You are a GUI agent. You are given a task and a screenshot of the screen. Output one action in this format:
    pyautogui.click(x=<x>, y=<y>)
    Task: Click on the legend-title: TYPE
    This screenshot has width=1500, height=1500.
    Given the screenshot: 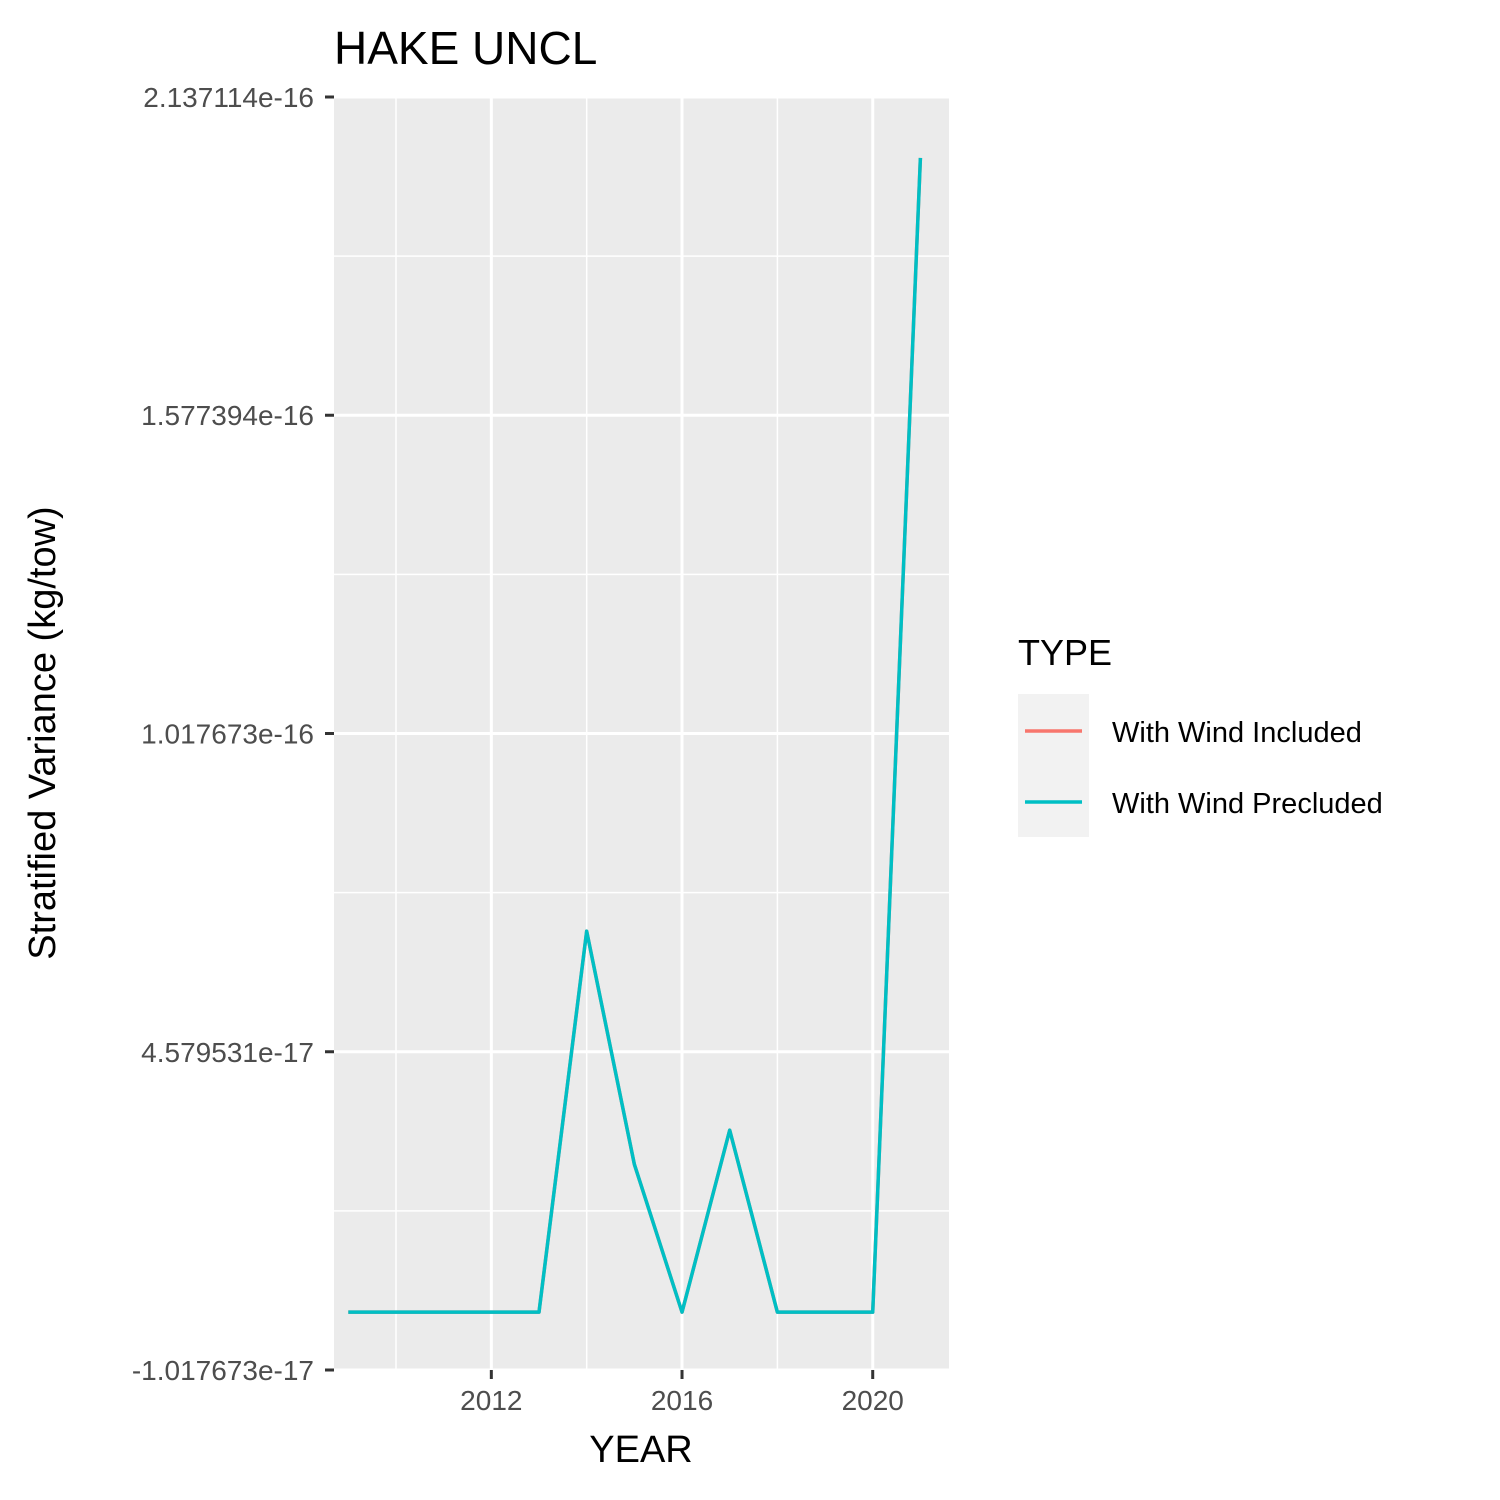 What is the action you would take?
    pyautogui.click(x=1065, y=652)
    